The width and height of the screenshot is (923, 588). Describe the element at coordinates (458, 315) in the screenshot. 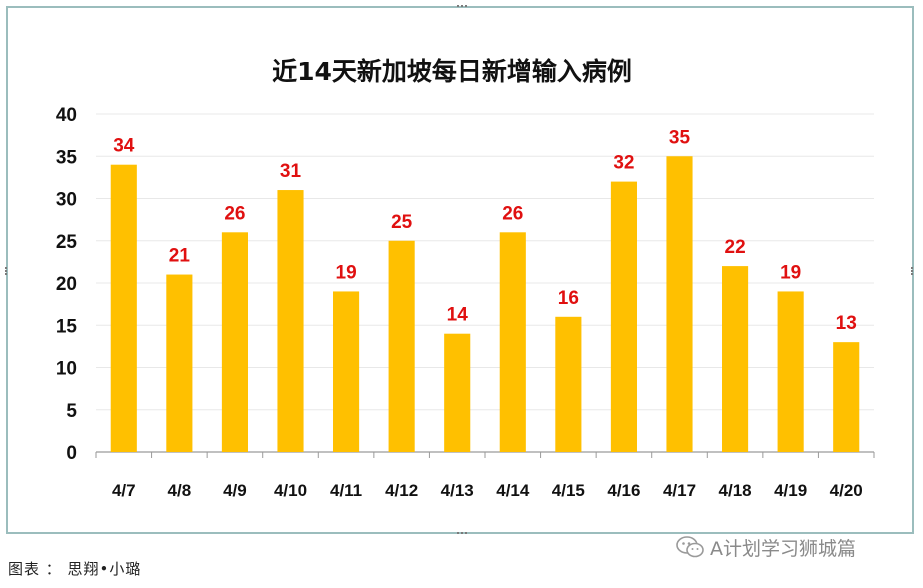

I see `data-label: 14` at that location.